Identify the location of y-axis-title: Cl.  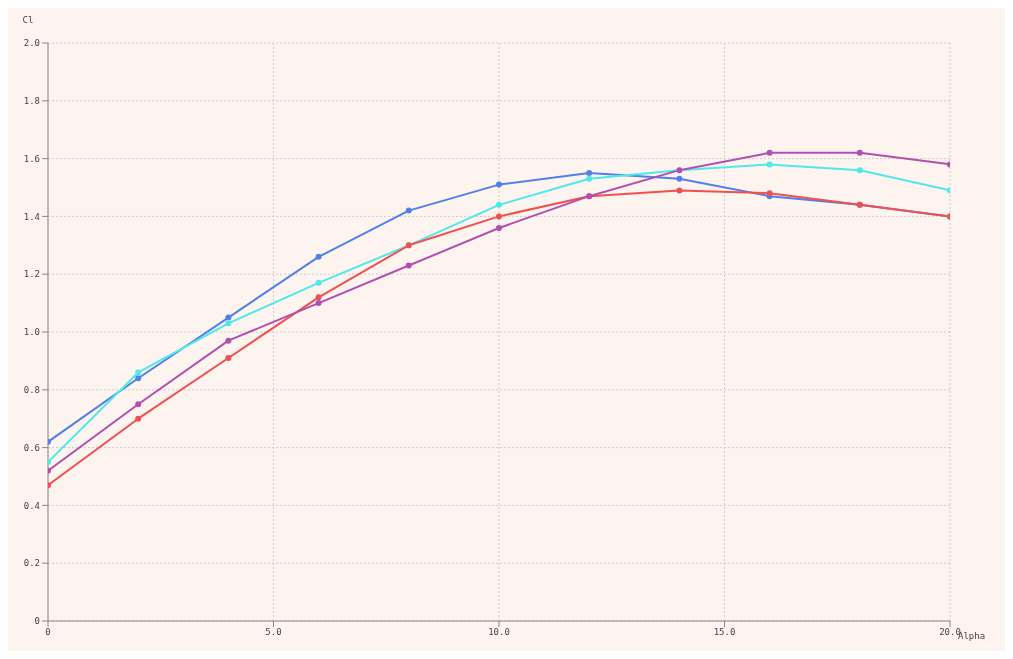
(28, 20).